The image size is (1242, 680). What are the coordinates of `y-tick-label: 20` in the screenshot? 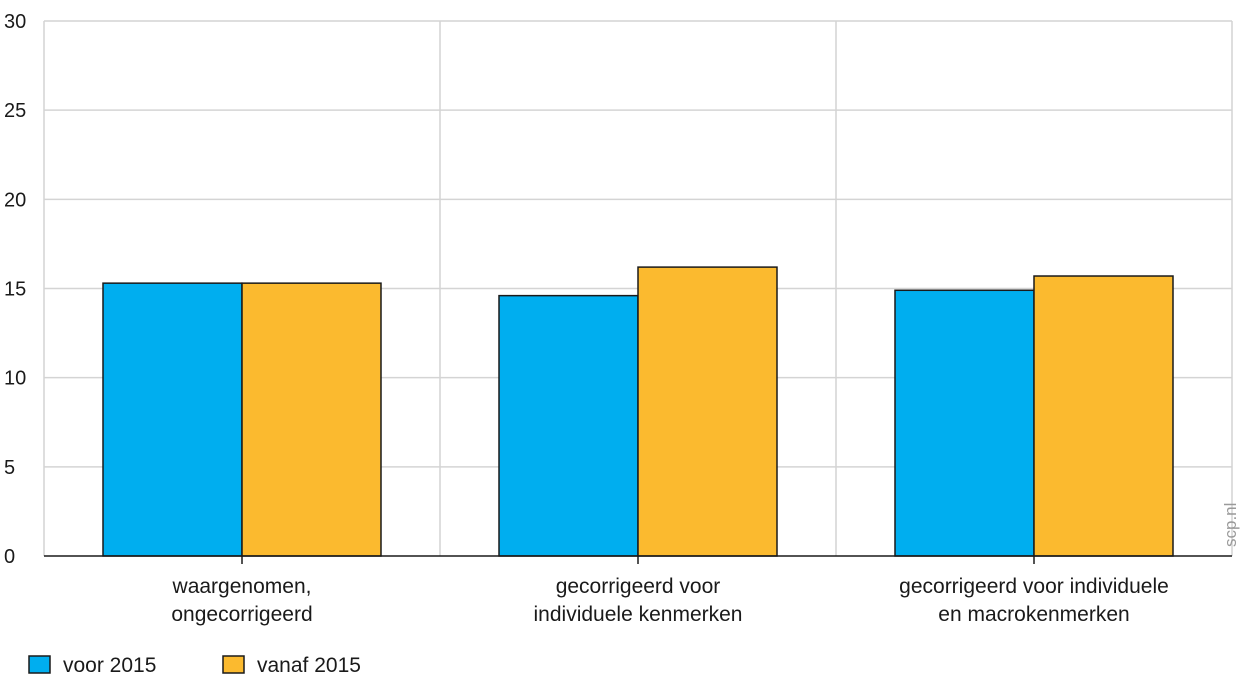 It's located at (15, 200).